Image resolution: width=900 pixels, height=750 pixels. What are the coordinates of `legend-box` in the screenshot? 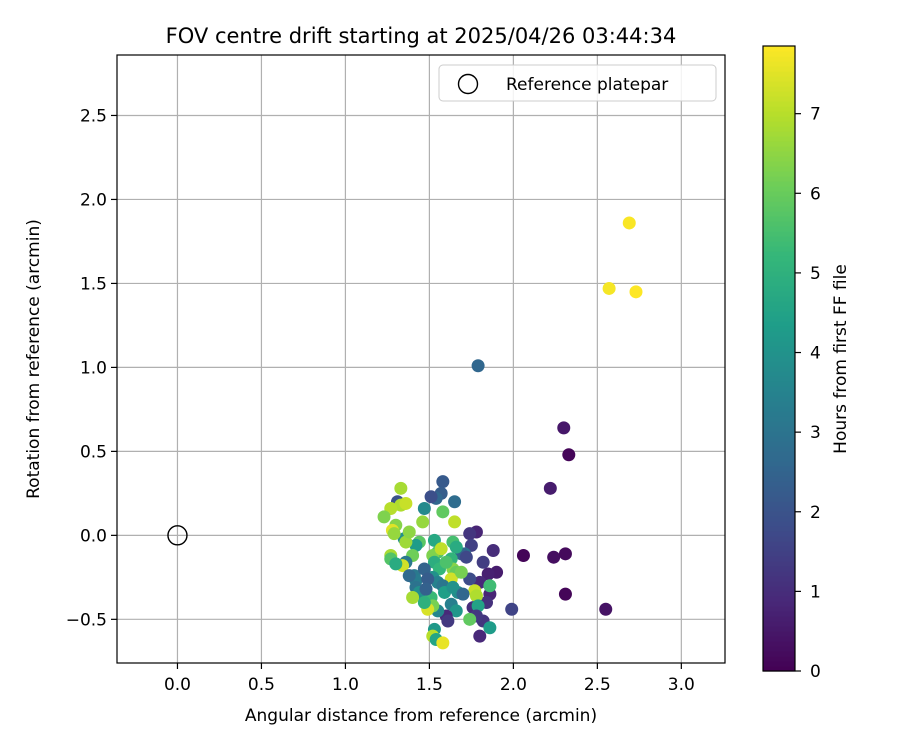 It's located at (577, 83).